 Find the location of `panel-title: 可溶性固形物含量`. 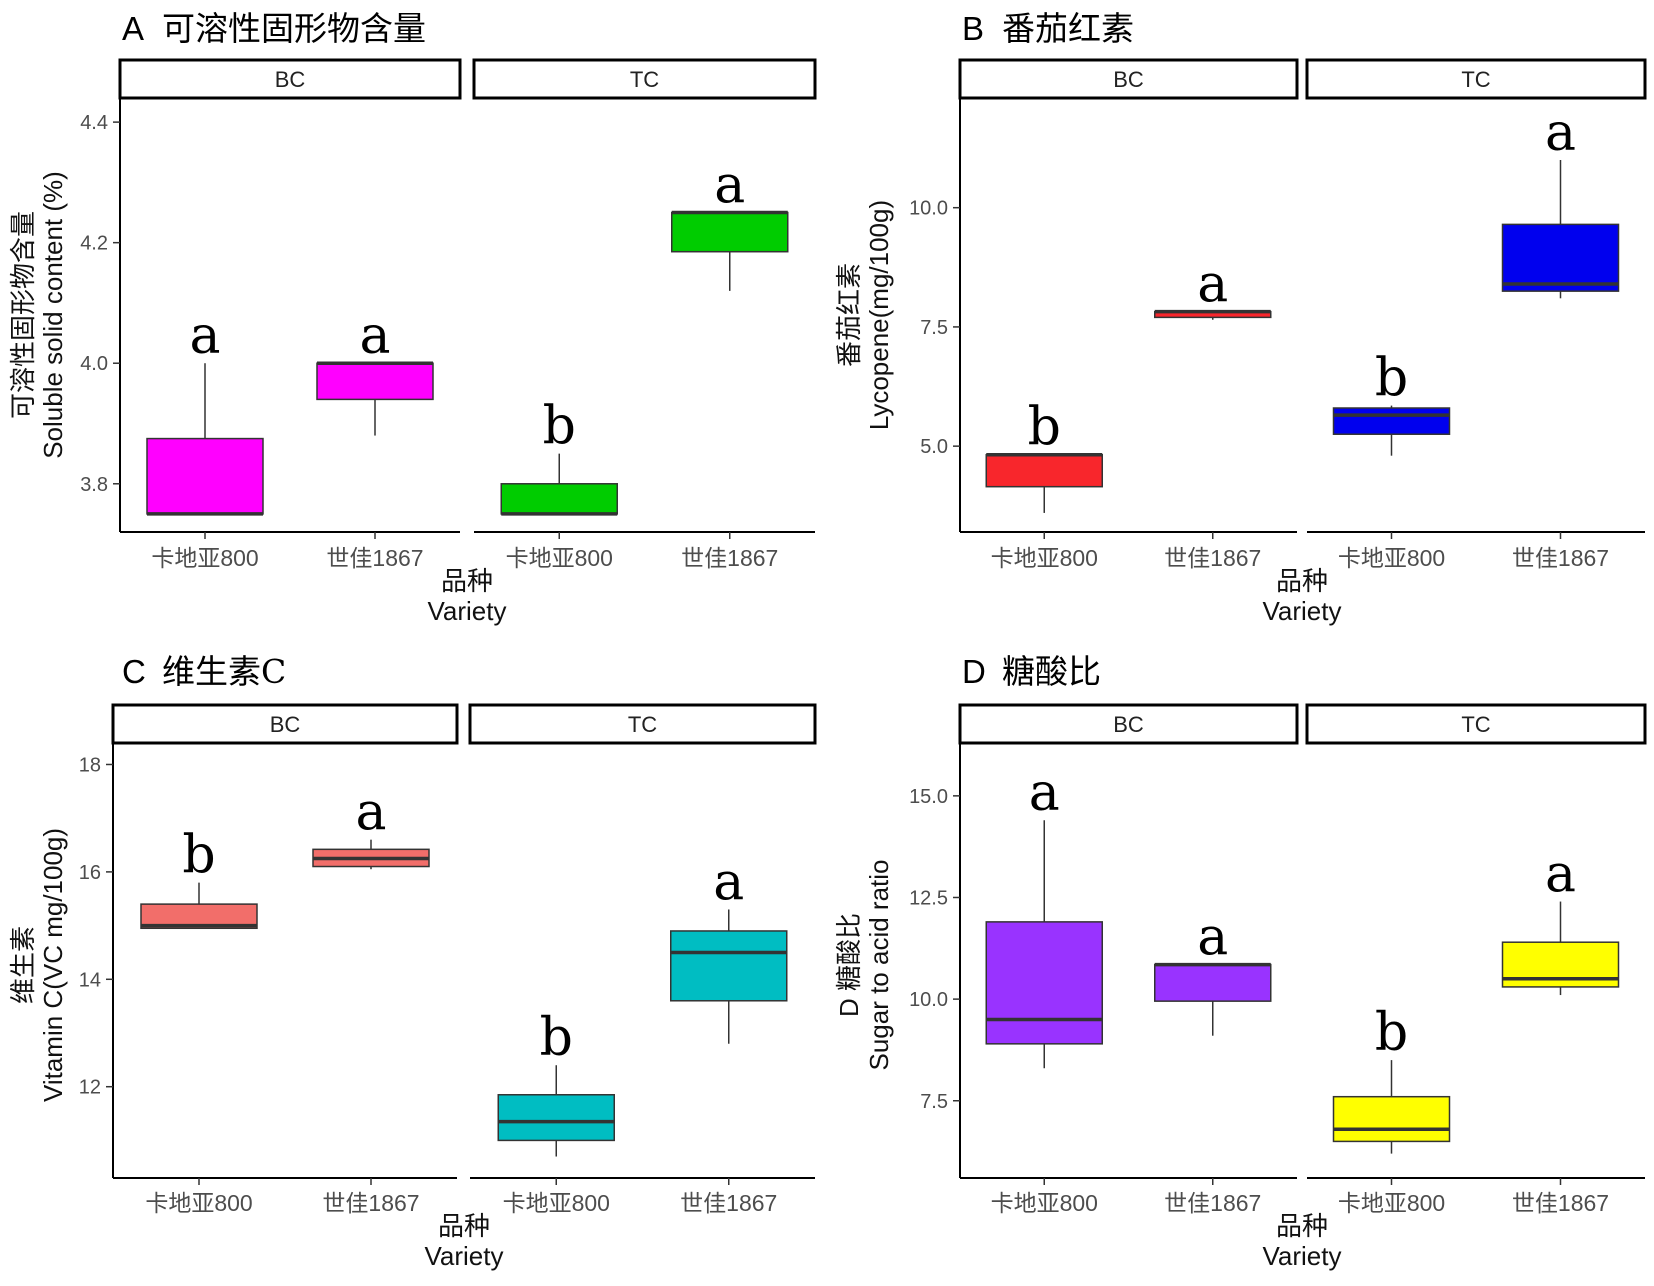

panel-title: 可溶性固形物含量 is located at coordinates (294, 28).